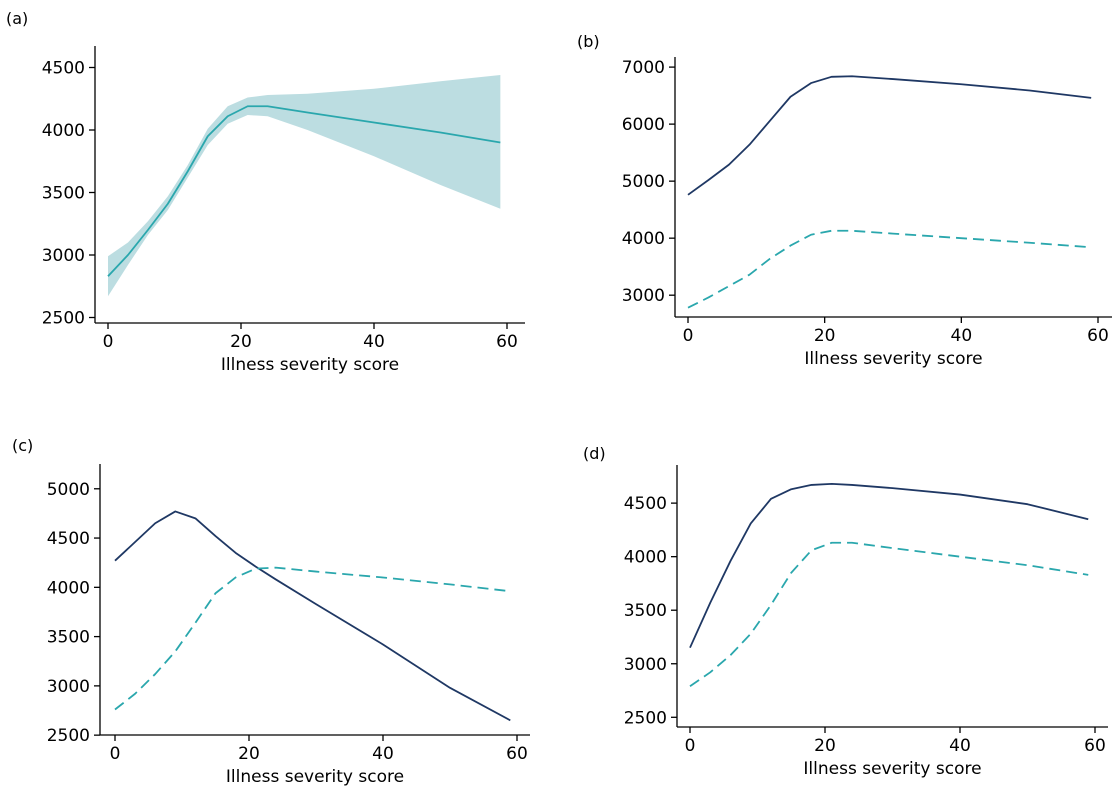 The height and width of the screenshot is (794, 1115). What do you see at coordinates (643, 125) in the screenshot?
I see `y-tick-label: 6000` at bounding box center [643, 125].